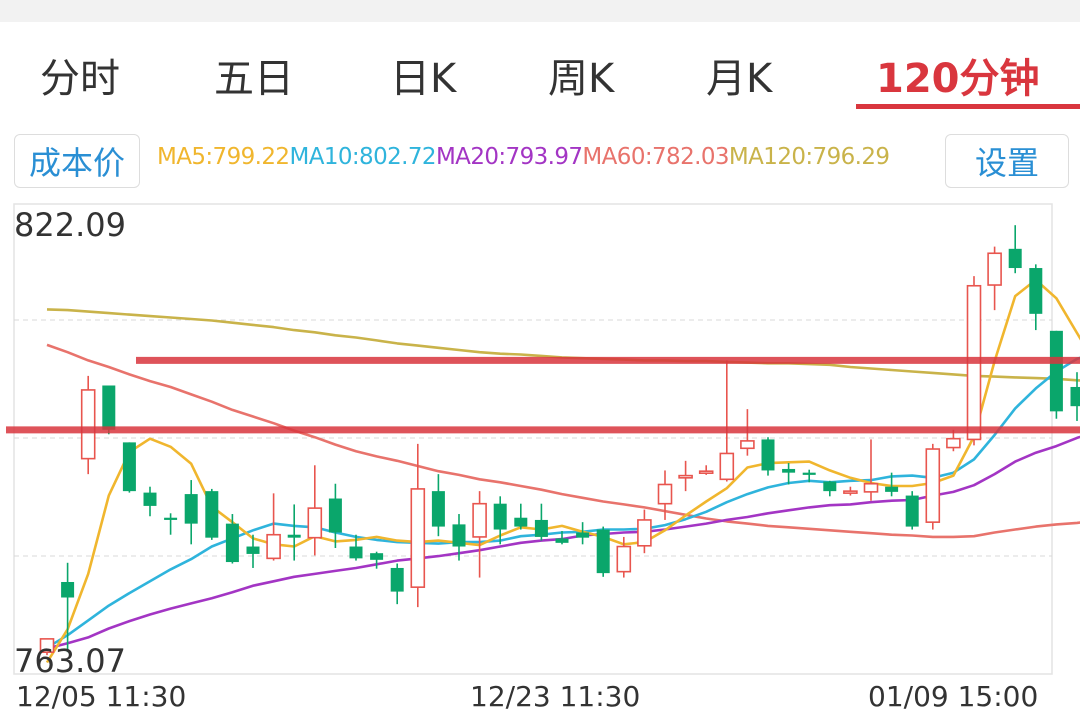 This screenshot has height=728, width=1080. I want to click on ma20-value: MA20:793.97, so click(509, 157).